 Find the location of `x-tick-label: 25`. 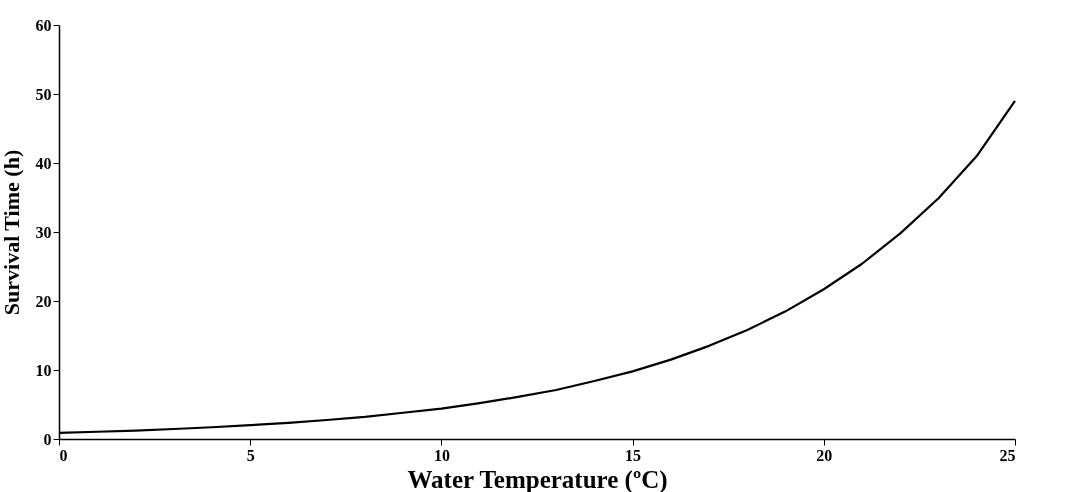

x-tick-label: 25 is located at coordinates (1007, 455).